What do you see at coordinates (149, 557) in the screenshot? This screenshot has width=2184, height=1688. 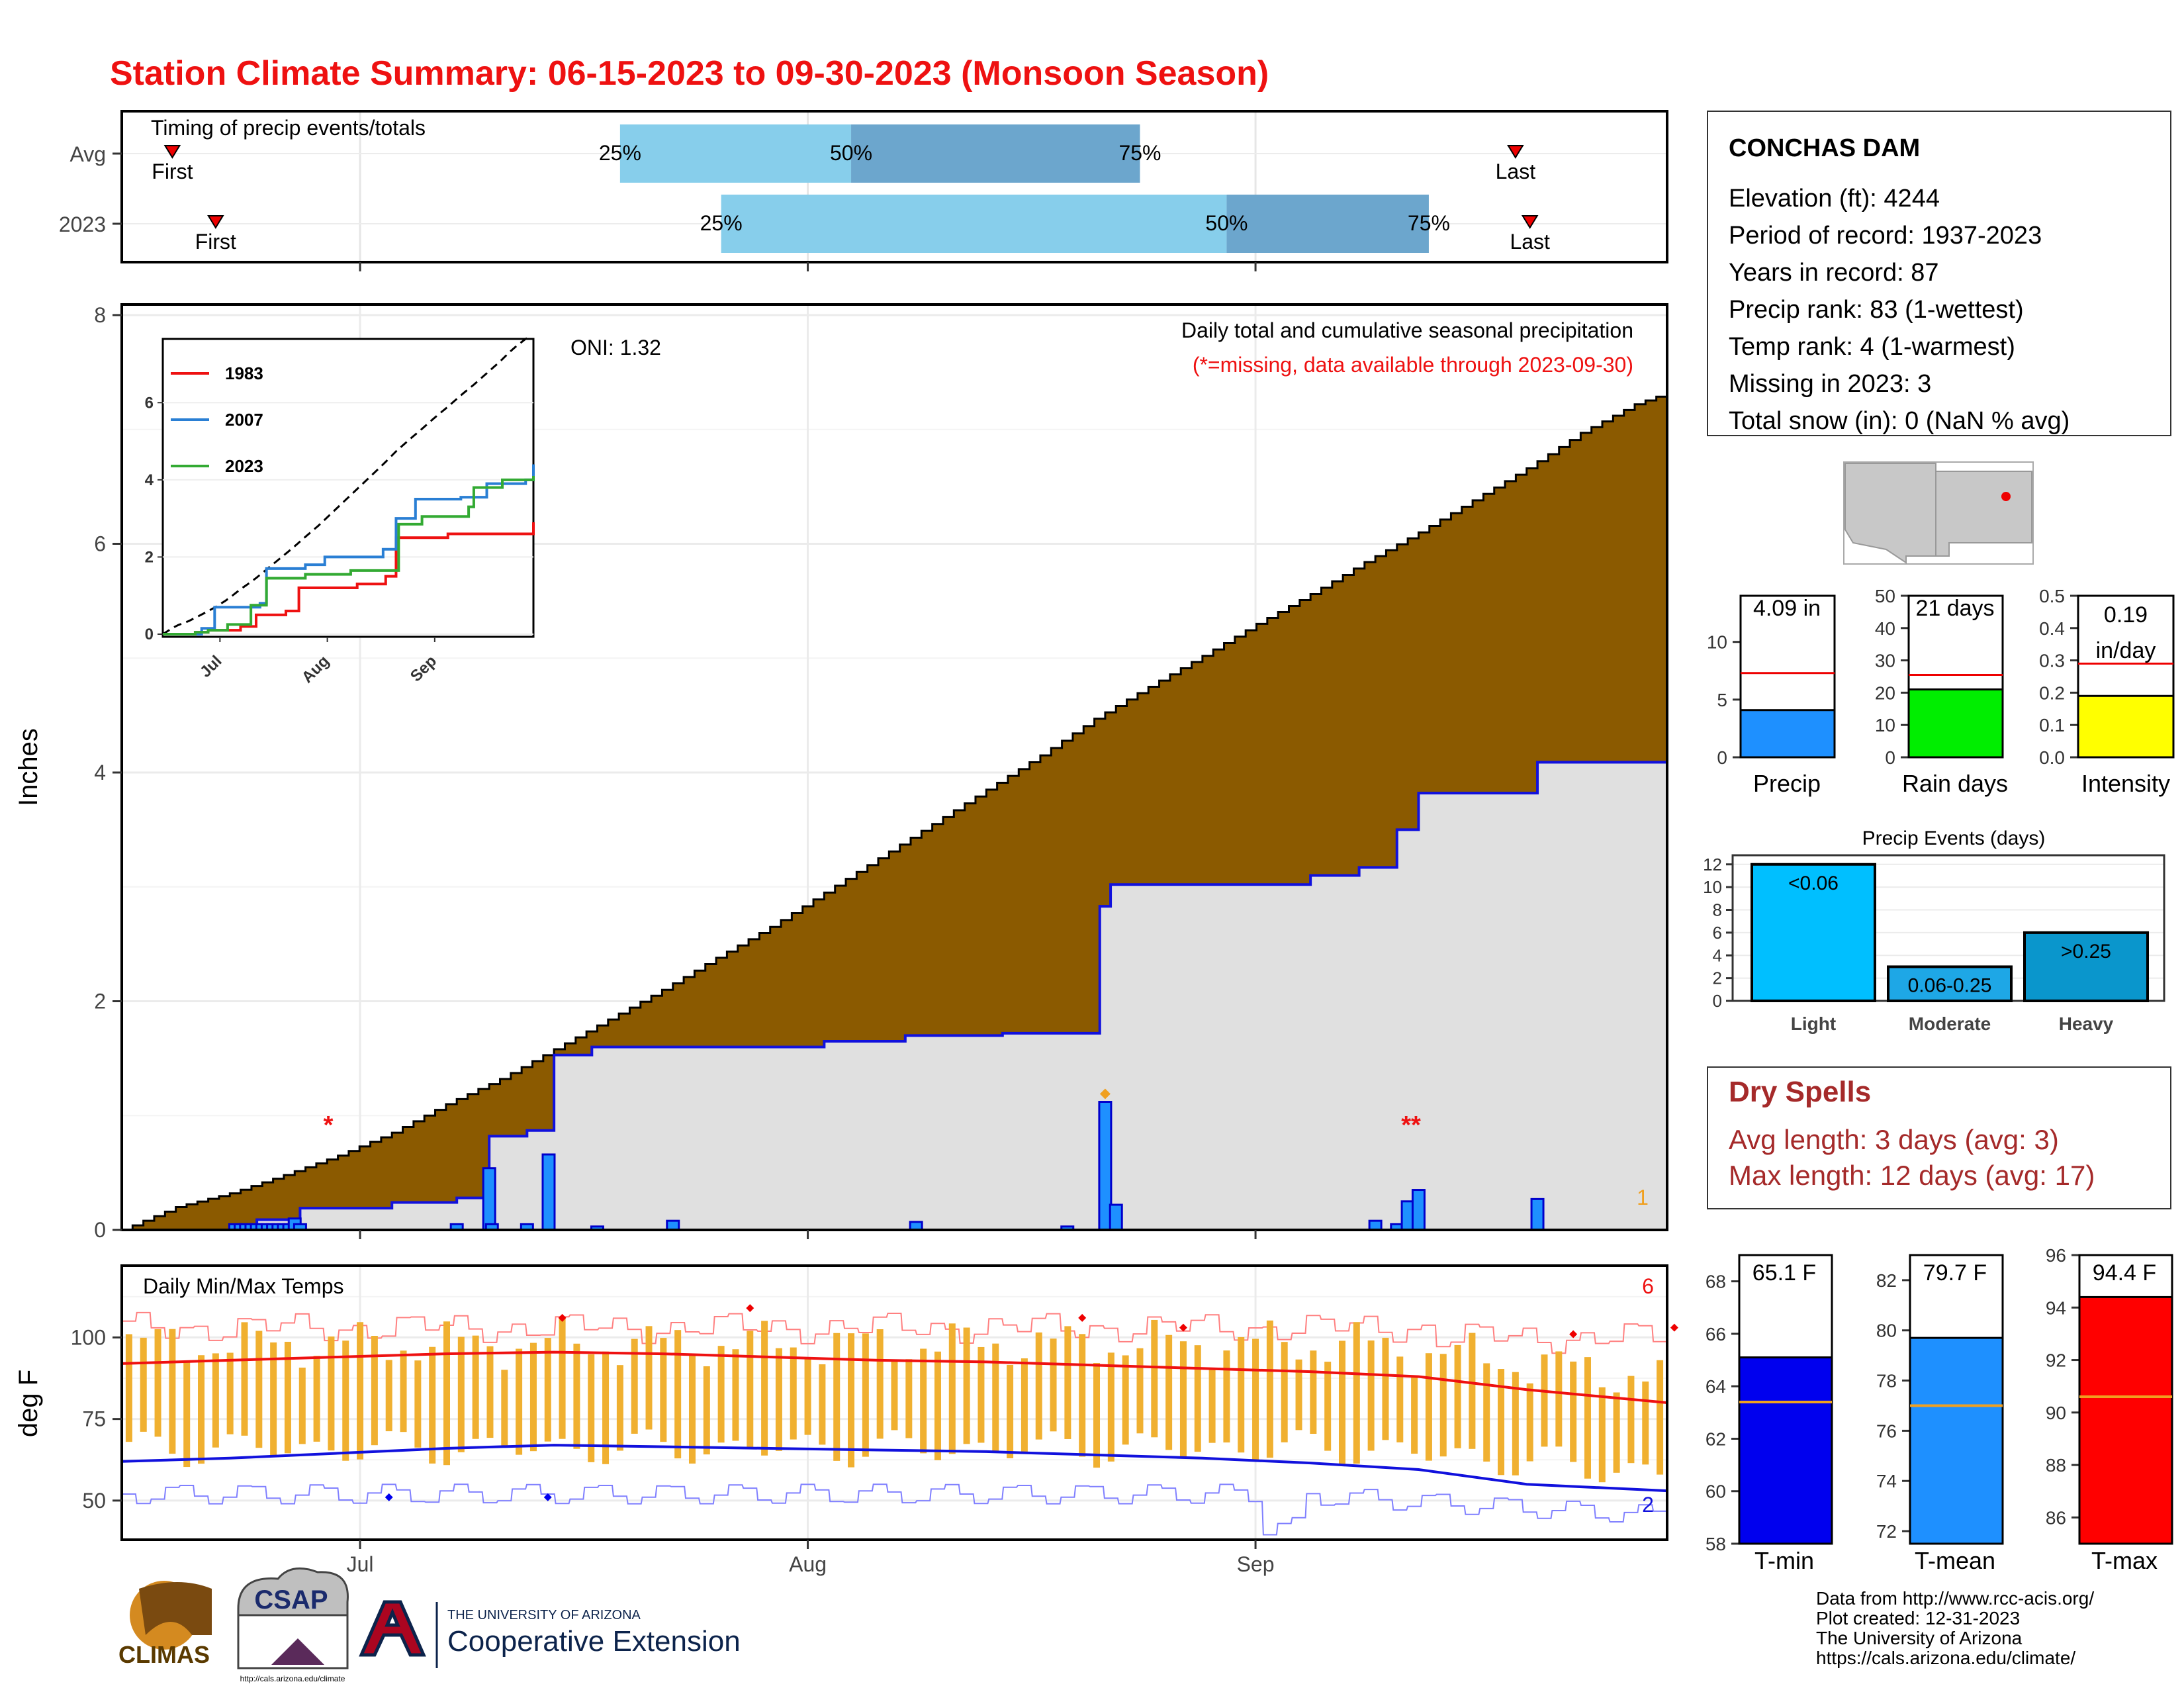 I see `inset-y-tick-label-1: 2` at bounding box center [149, 557].